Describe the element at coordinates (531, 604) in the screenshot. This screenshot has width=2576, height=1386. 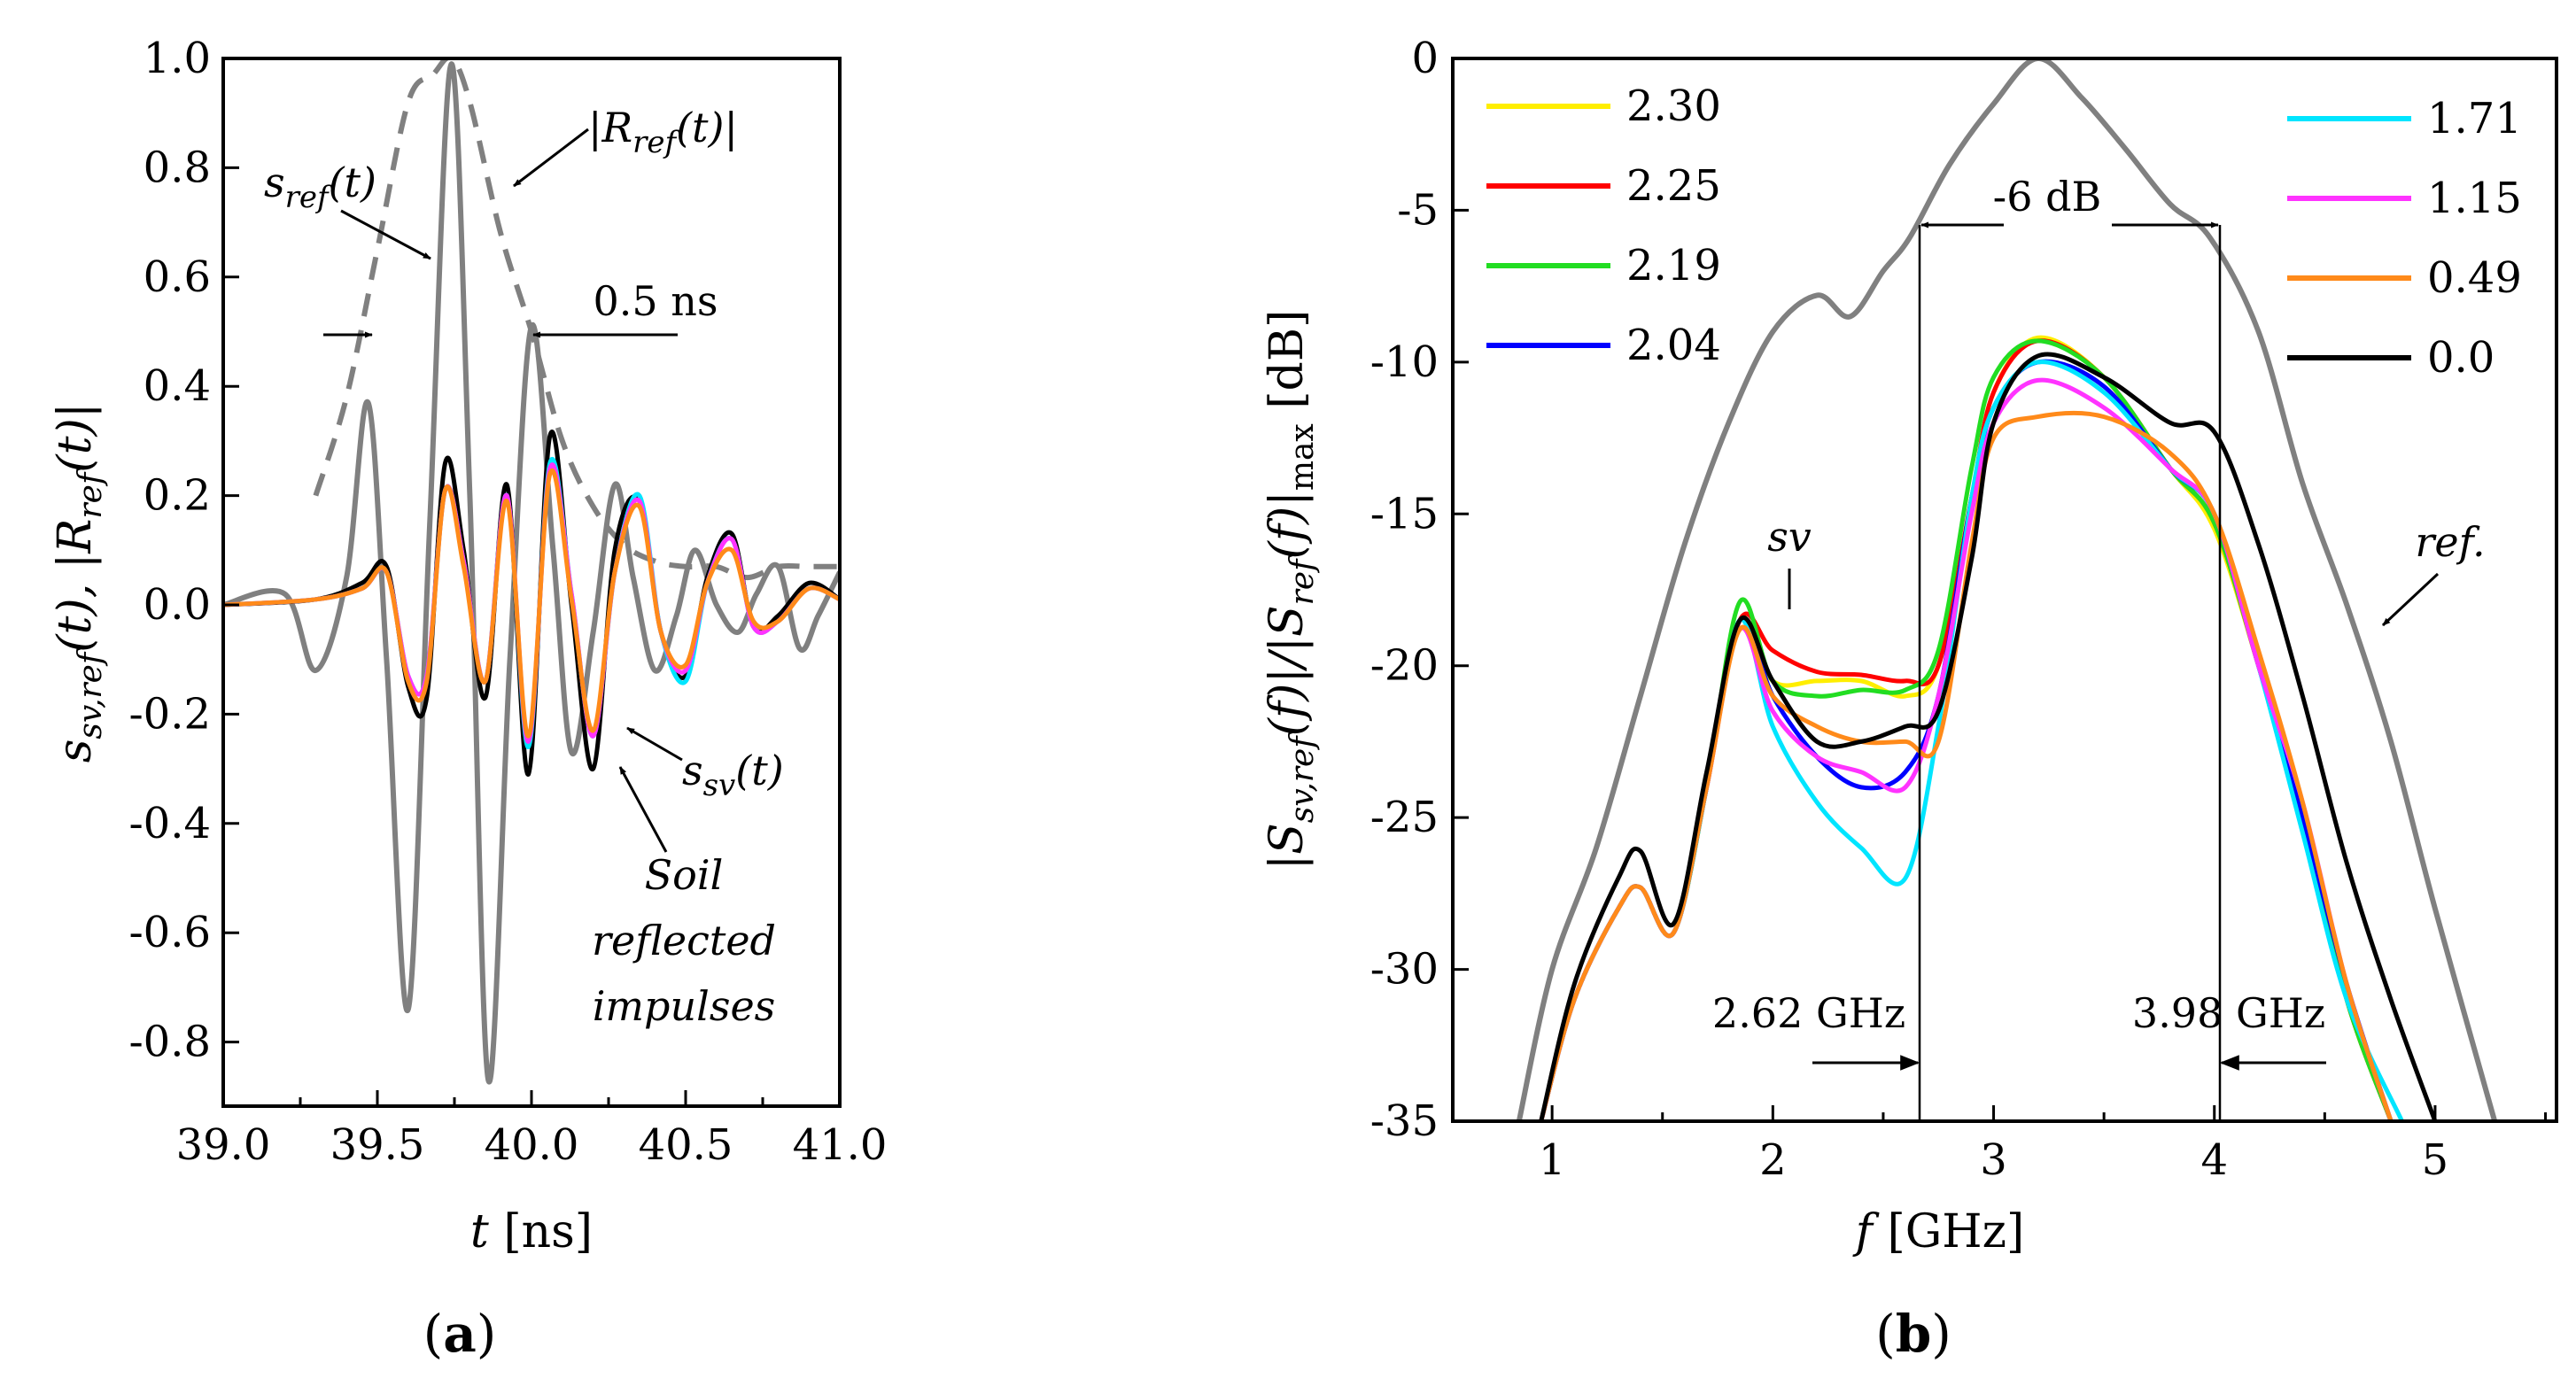
I see `panel-a-series-orange` at that location.